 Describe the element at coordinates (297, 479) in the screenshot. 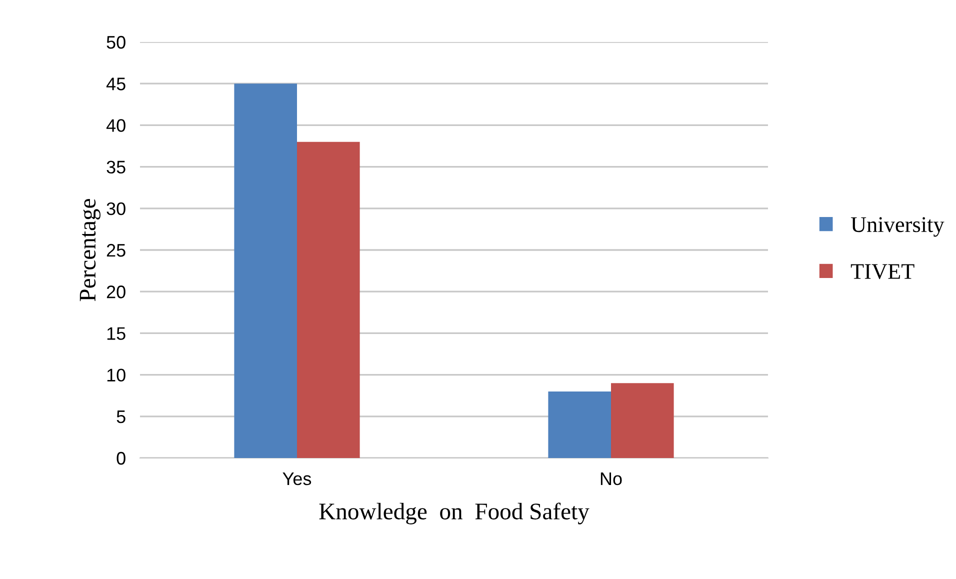

I see `x-tick-label: Yes` at that location.